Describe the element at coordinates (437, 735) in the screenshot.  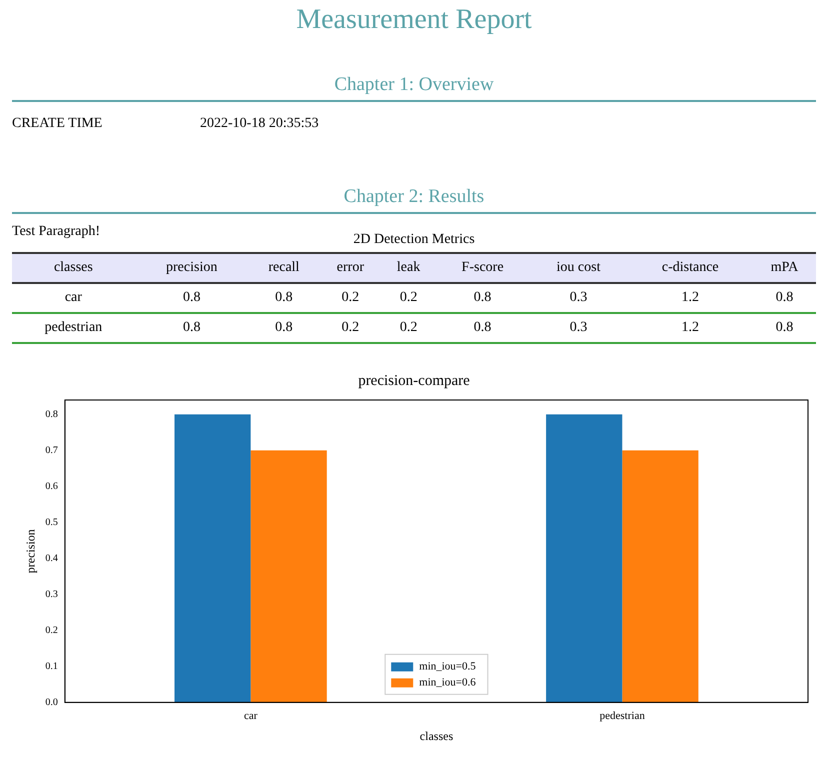
I see `x-axis-title: classes` at that location.